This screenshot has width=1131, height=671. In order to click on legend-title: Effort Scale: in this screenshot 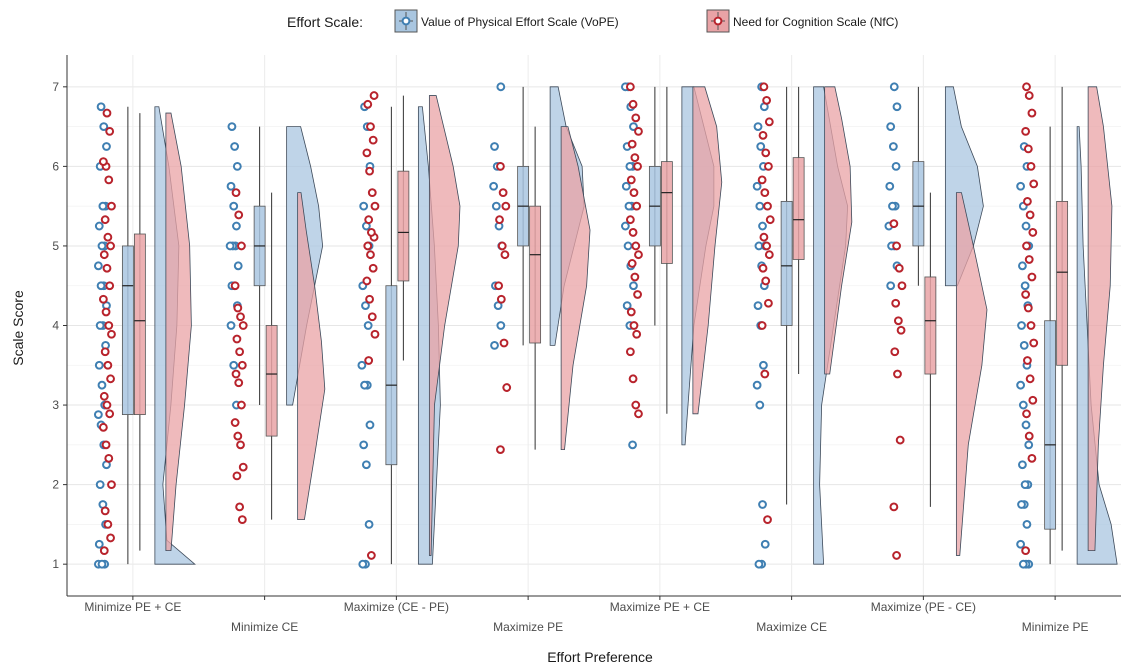, I will do `click(325, 22)`.